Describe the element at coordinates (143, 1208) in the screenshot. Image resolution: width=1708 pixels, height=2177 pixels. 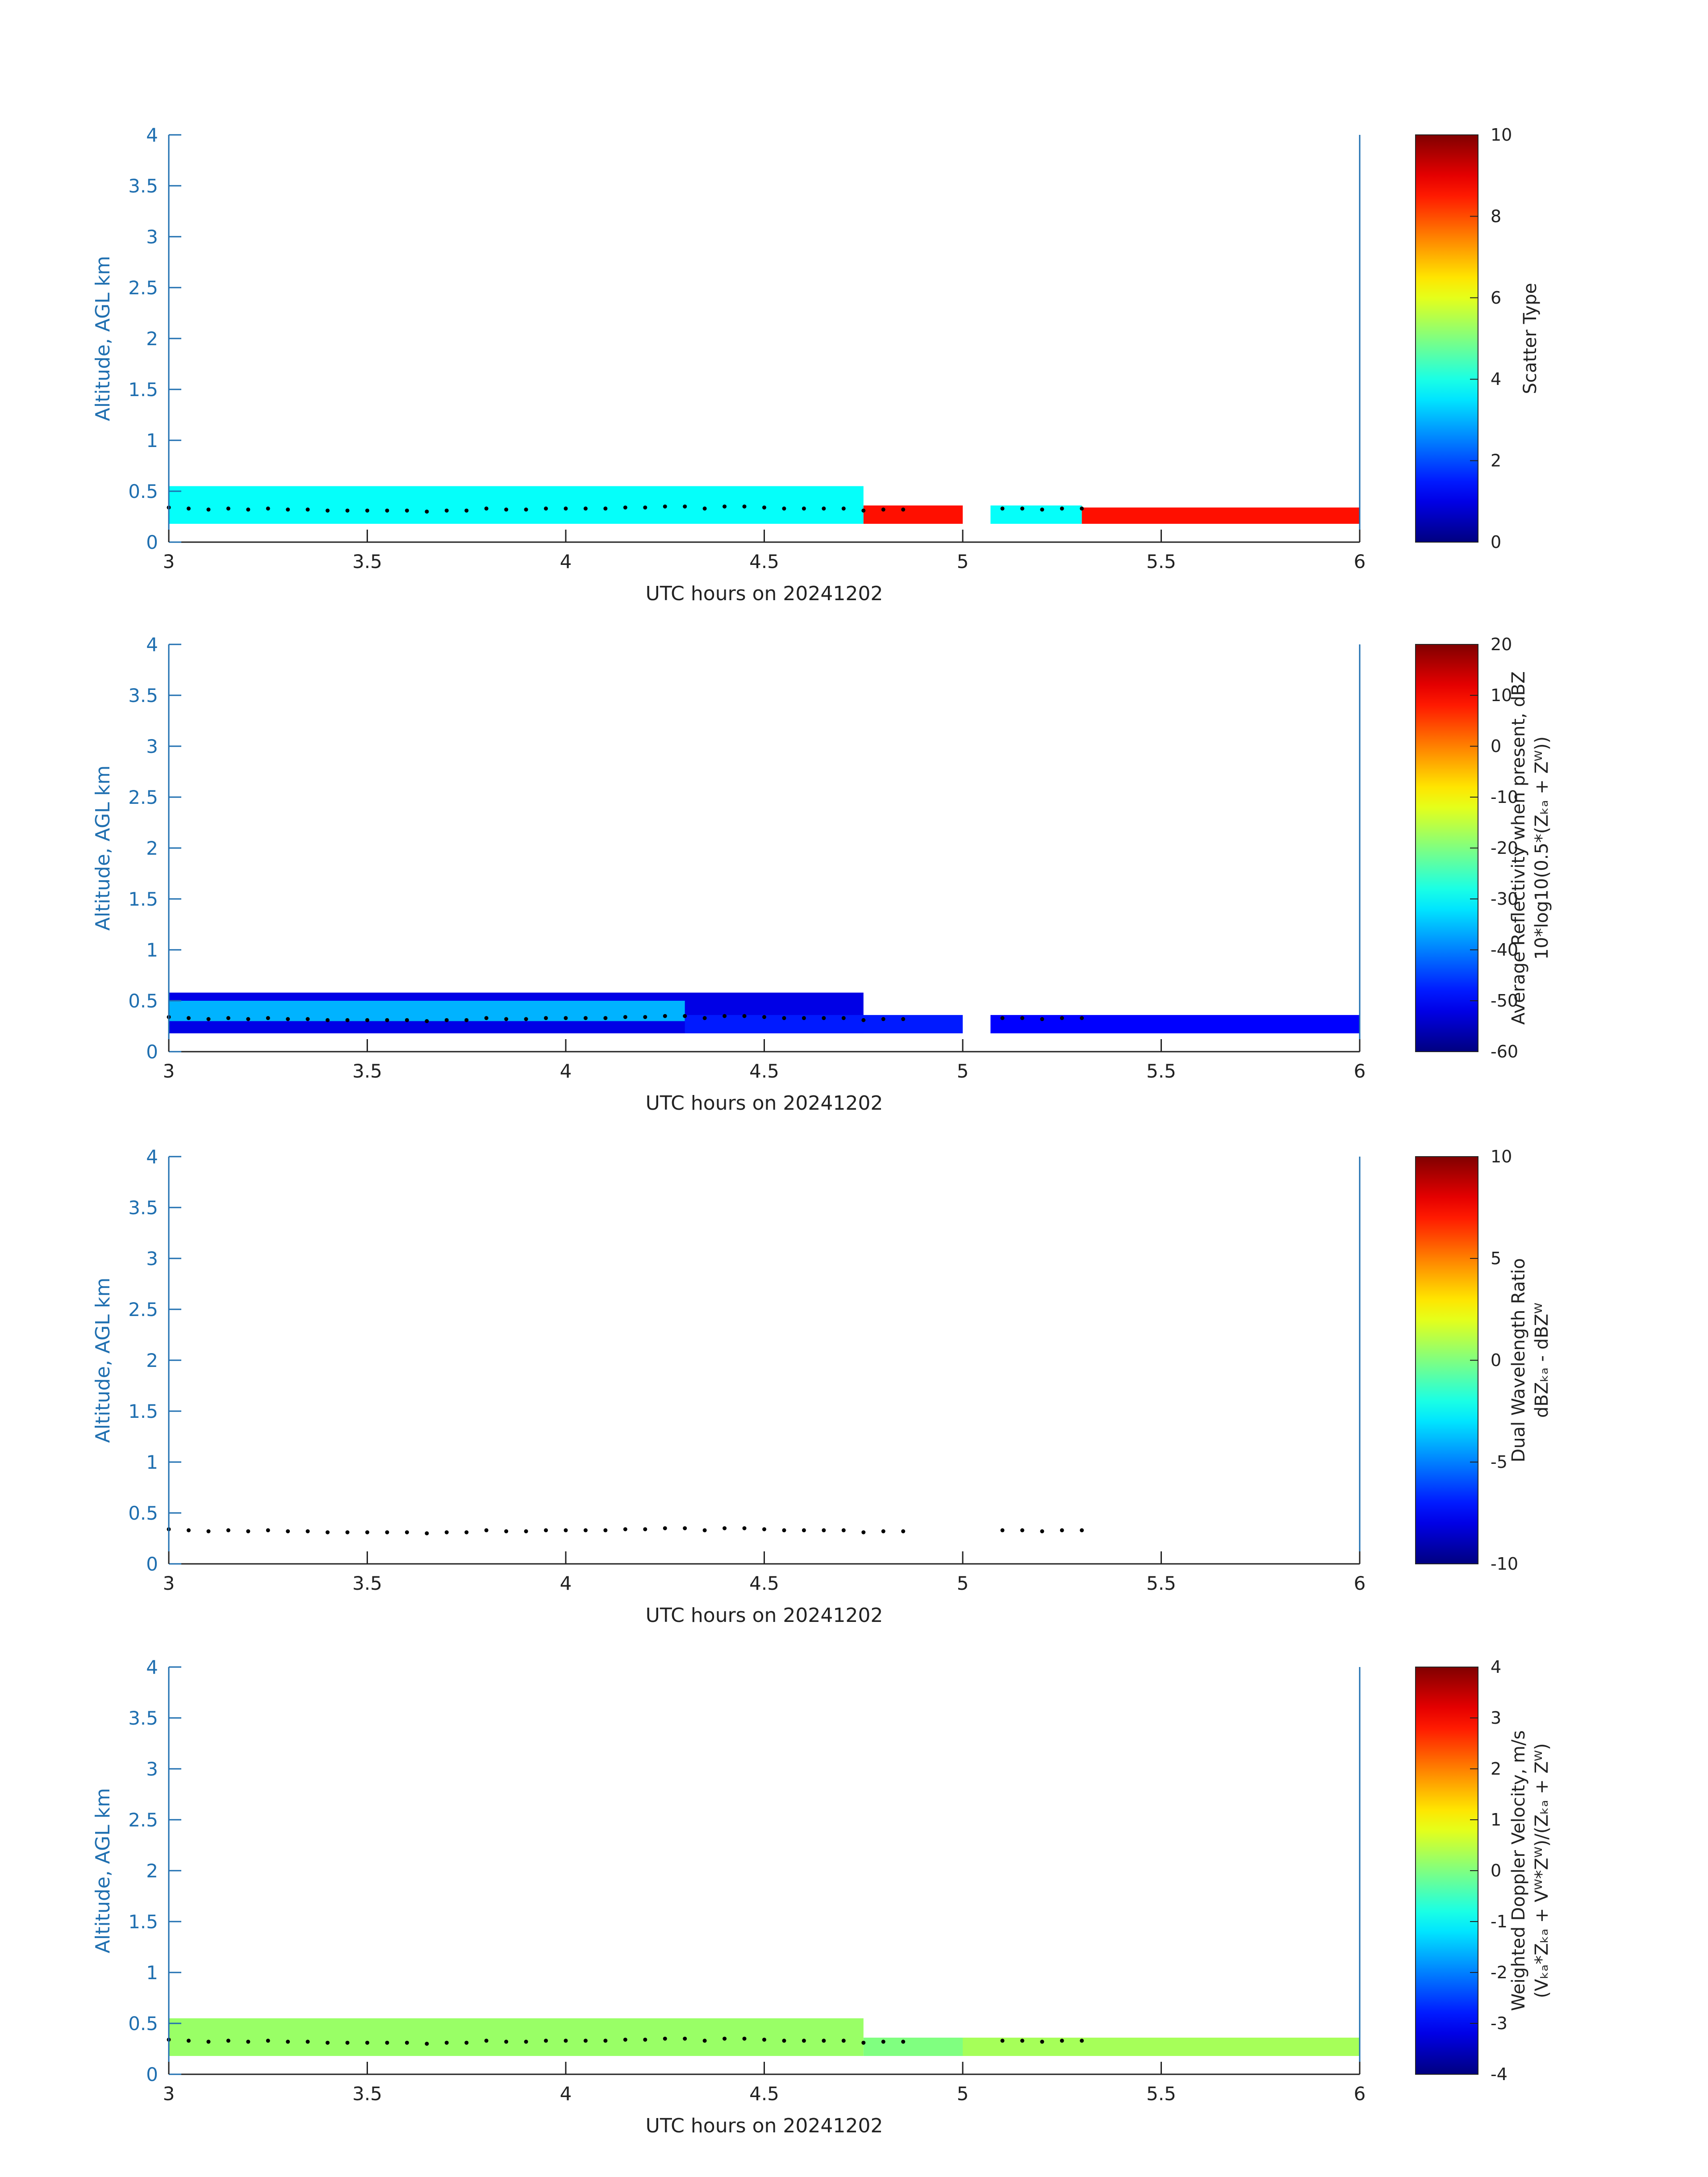
I see `y-tick-label: 3.5` at that location.